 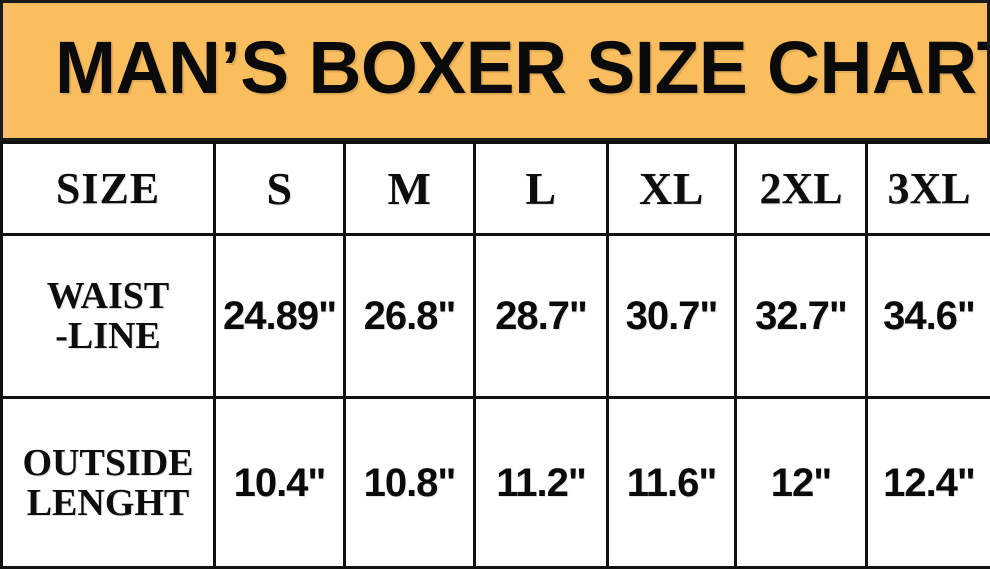 I want to click on value-waistline-l: 28.7", so click(x=541, y=316).